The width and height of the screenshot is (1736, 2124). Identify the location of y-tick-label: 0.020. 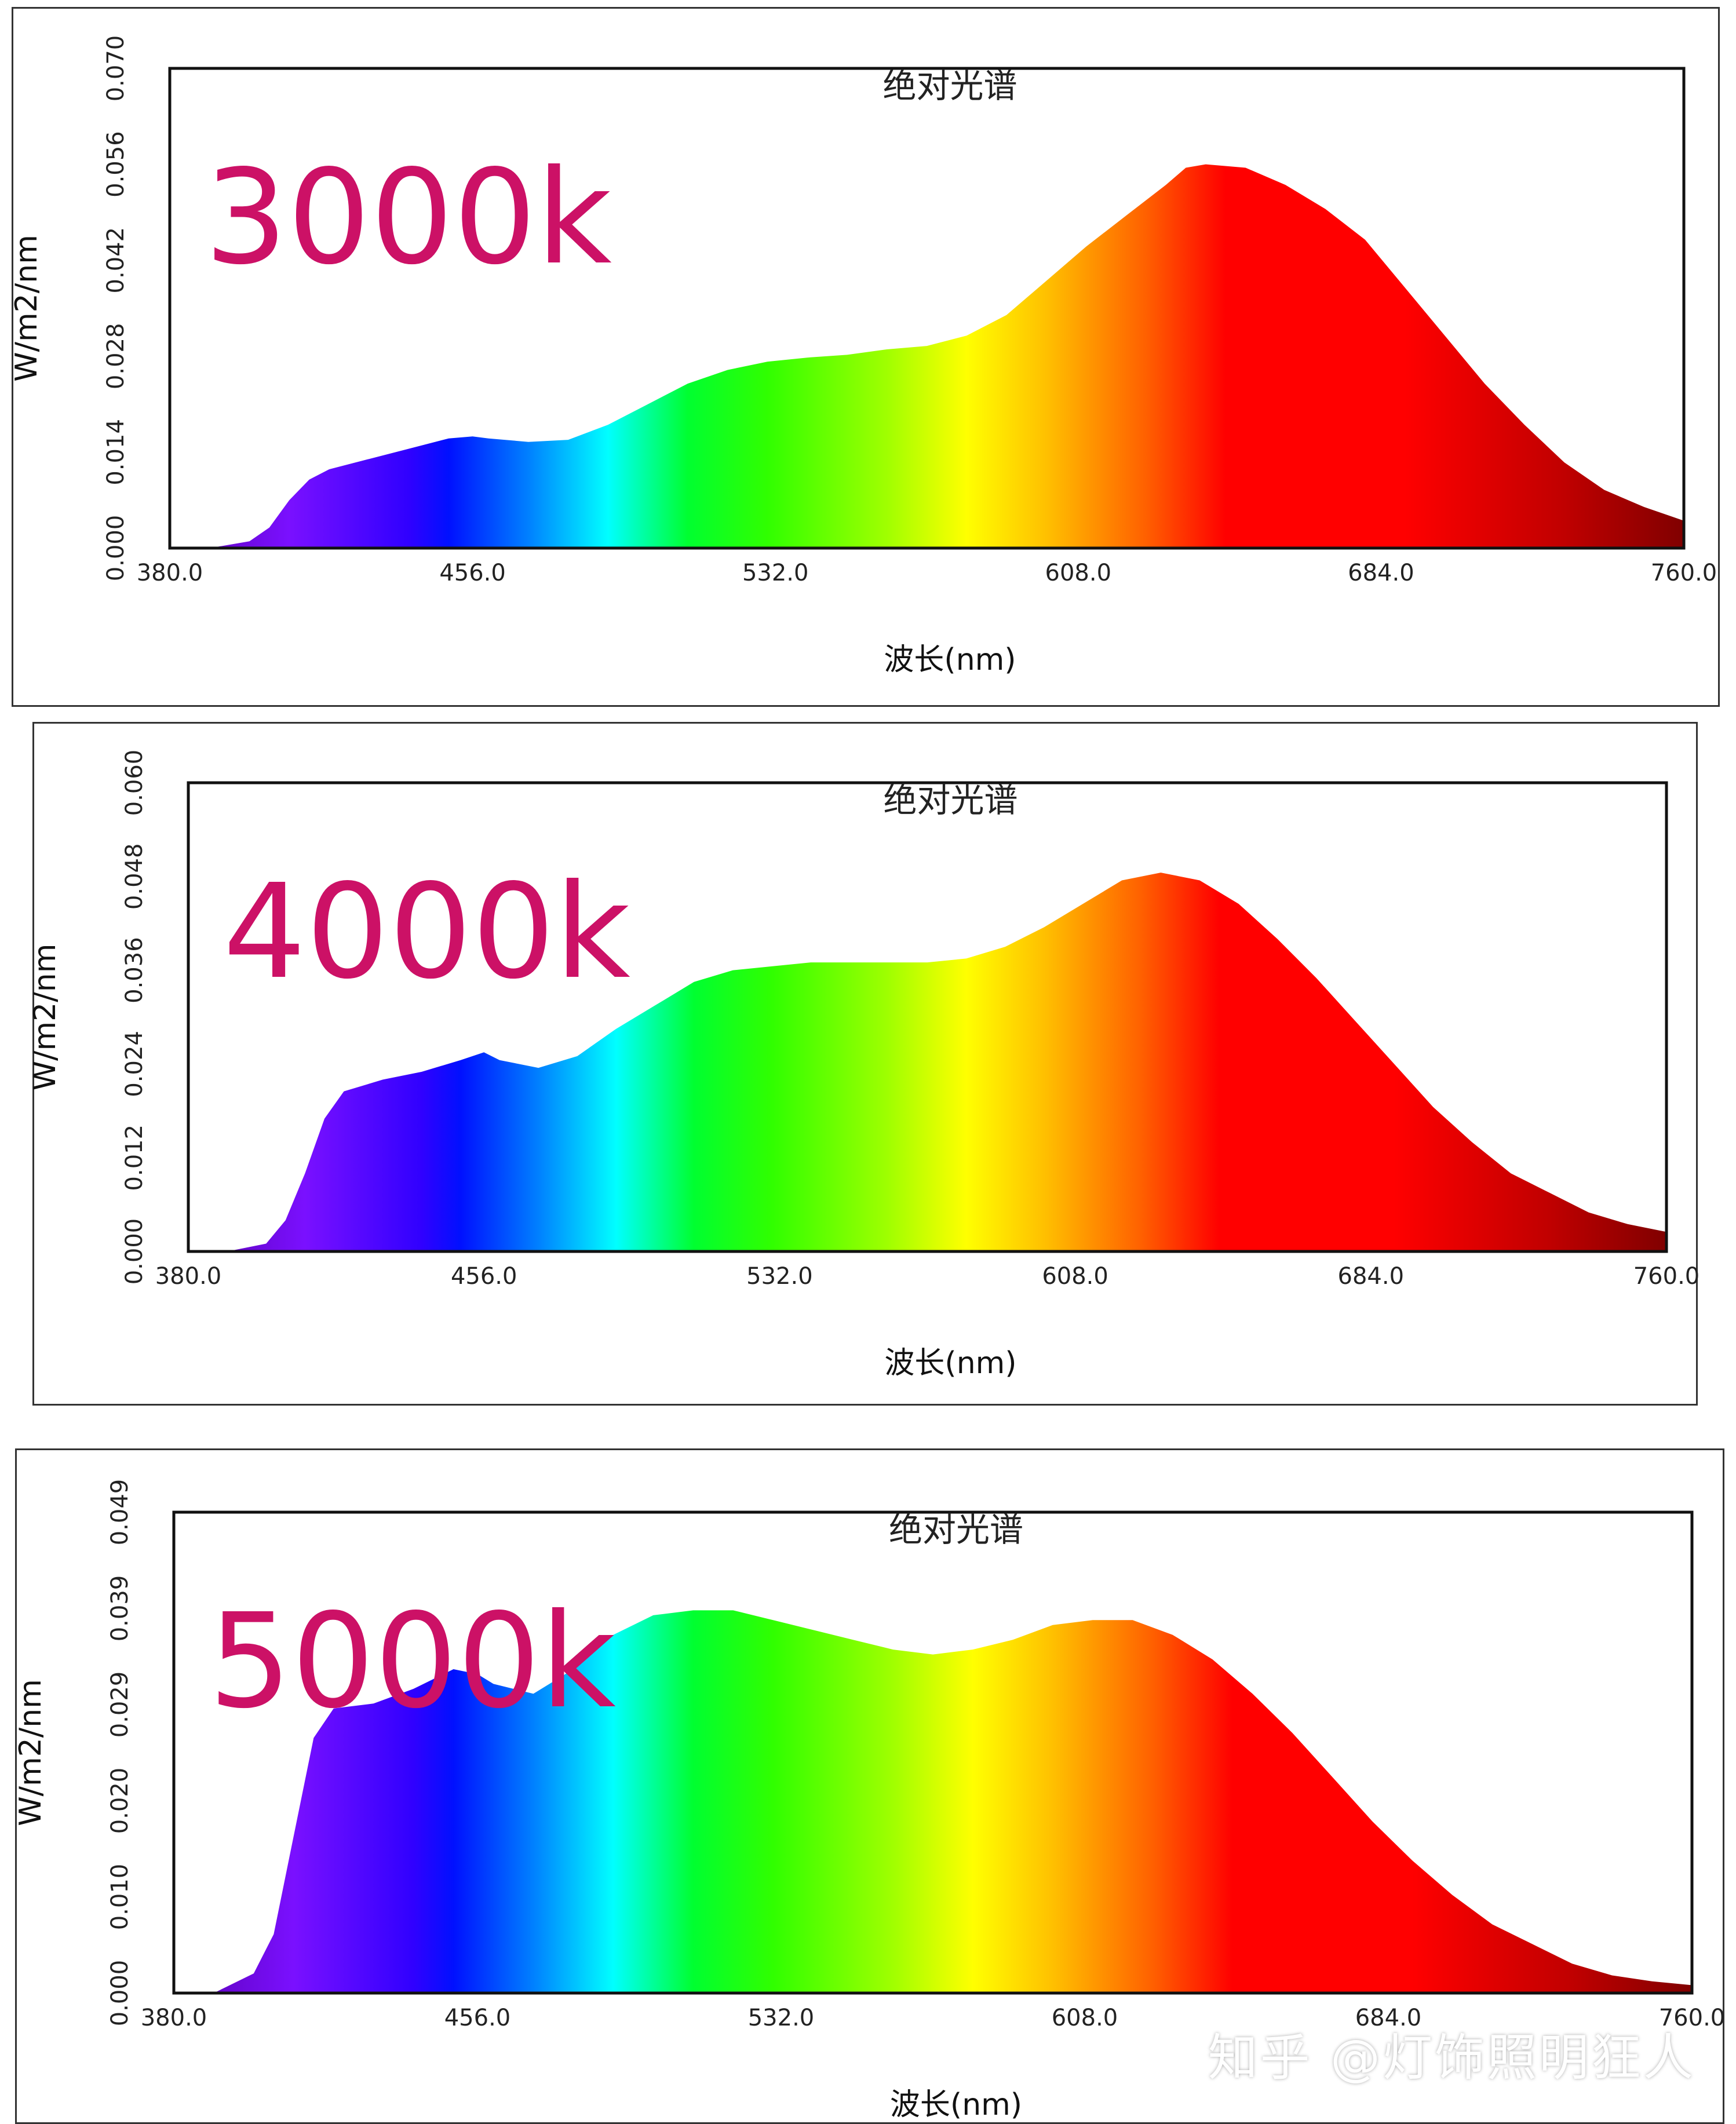
(120, 1801).